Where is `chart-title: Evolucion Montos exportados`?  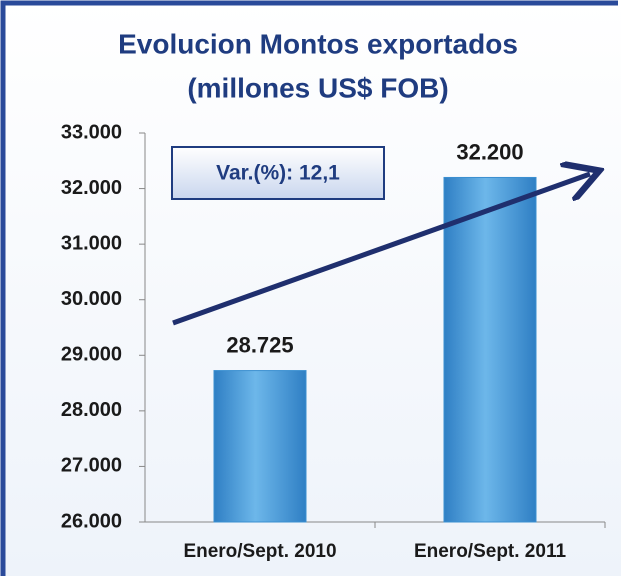 chart-title: Evolucion Montos exportados is located at coordinates (318, 43).